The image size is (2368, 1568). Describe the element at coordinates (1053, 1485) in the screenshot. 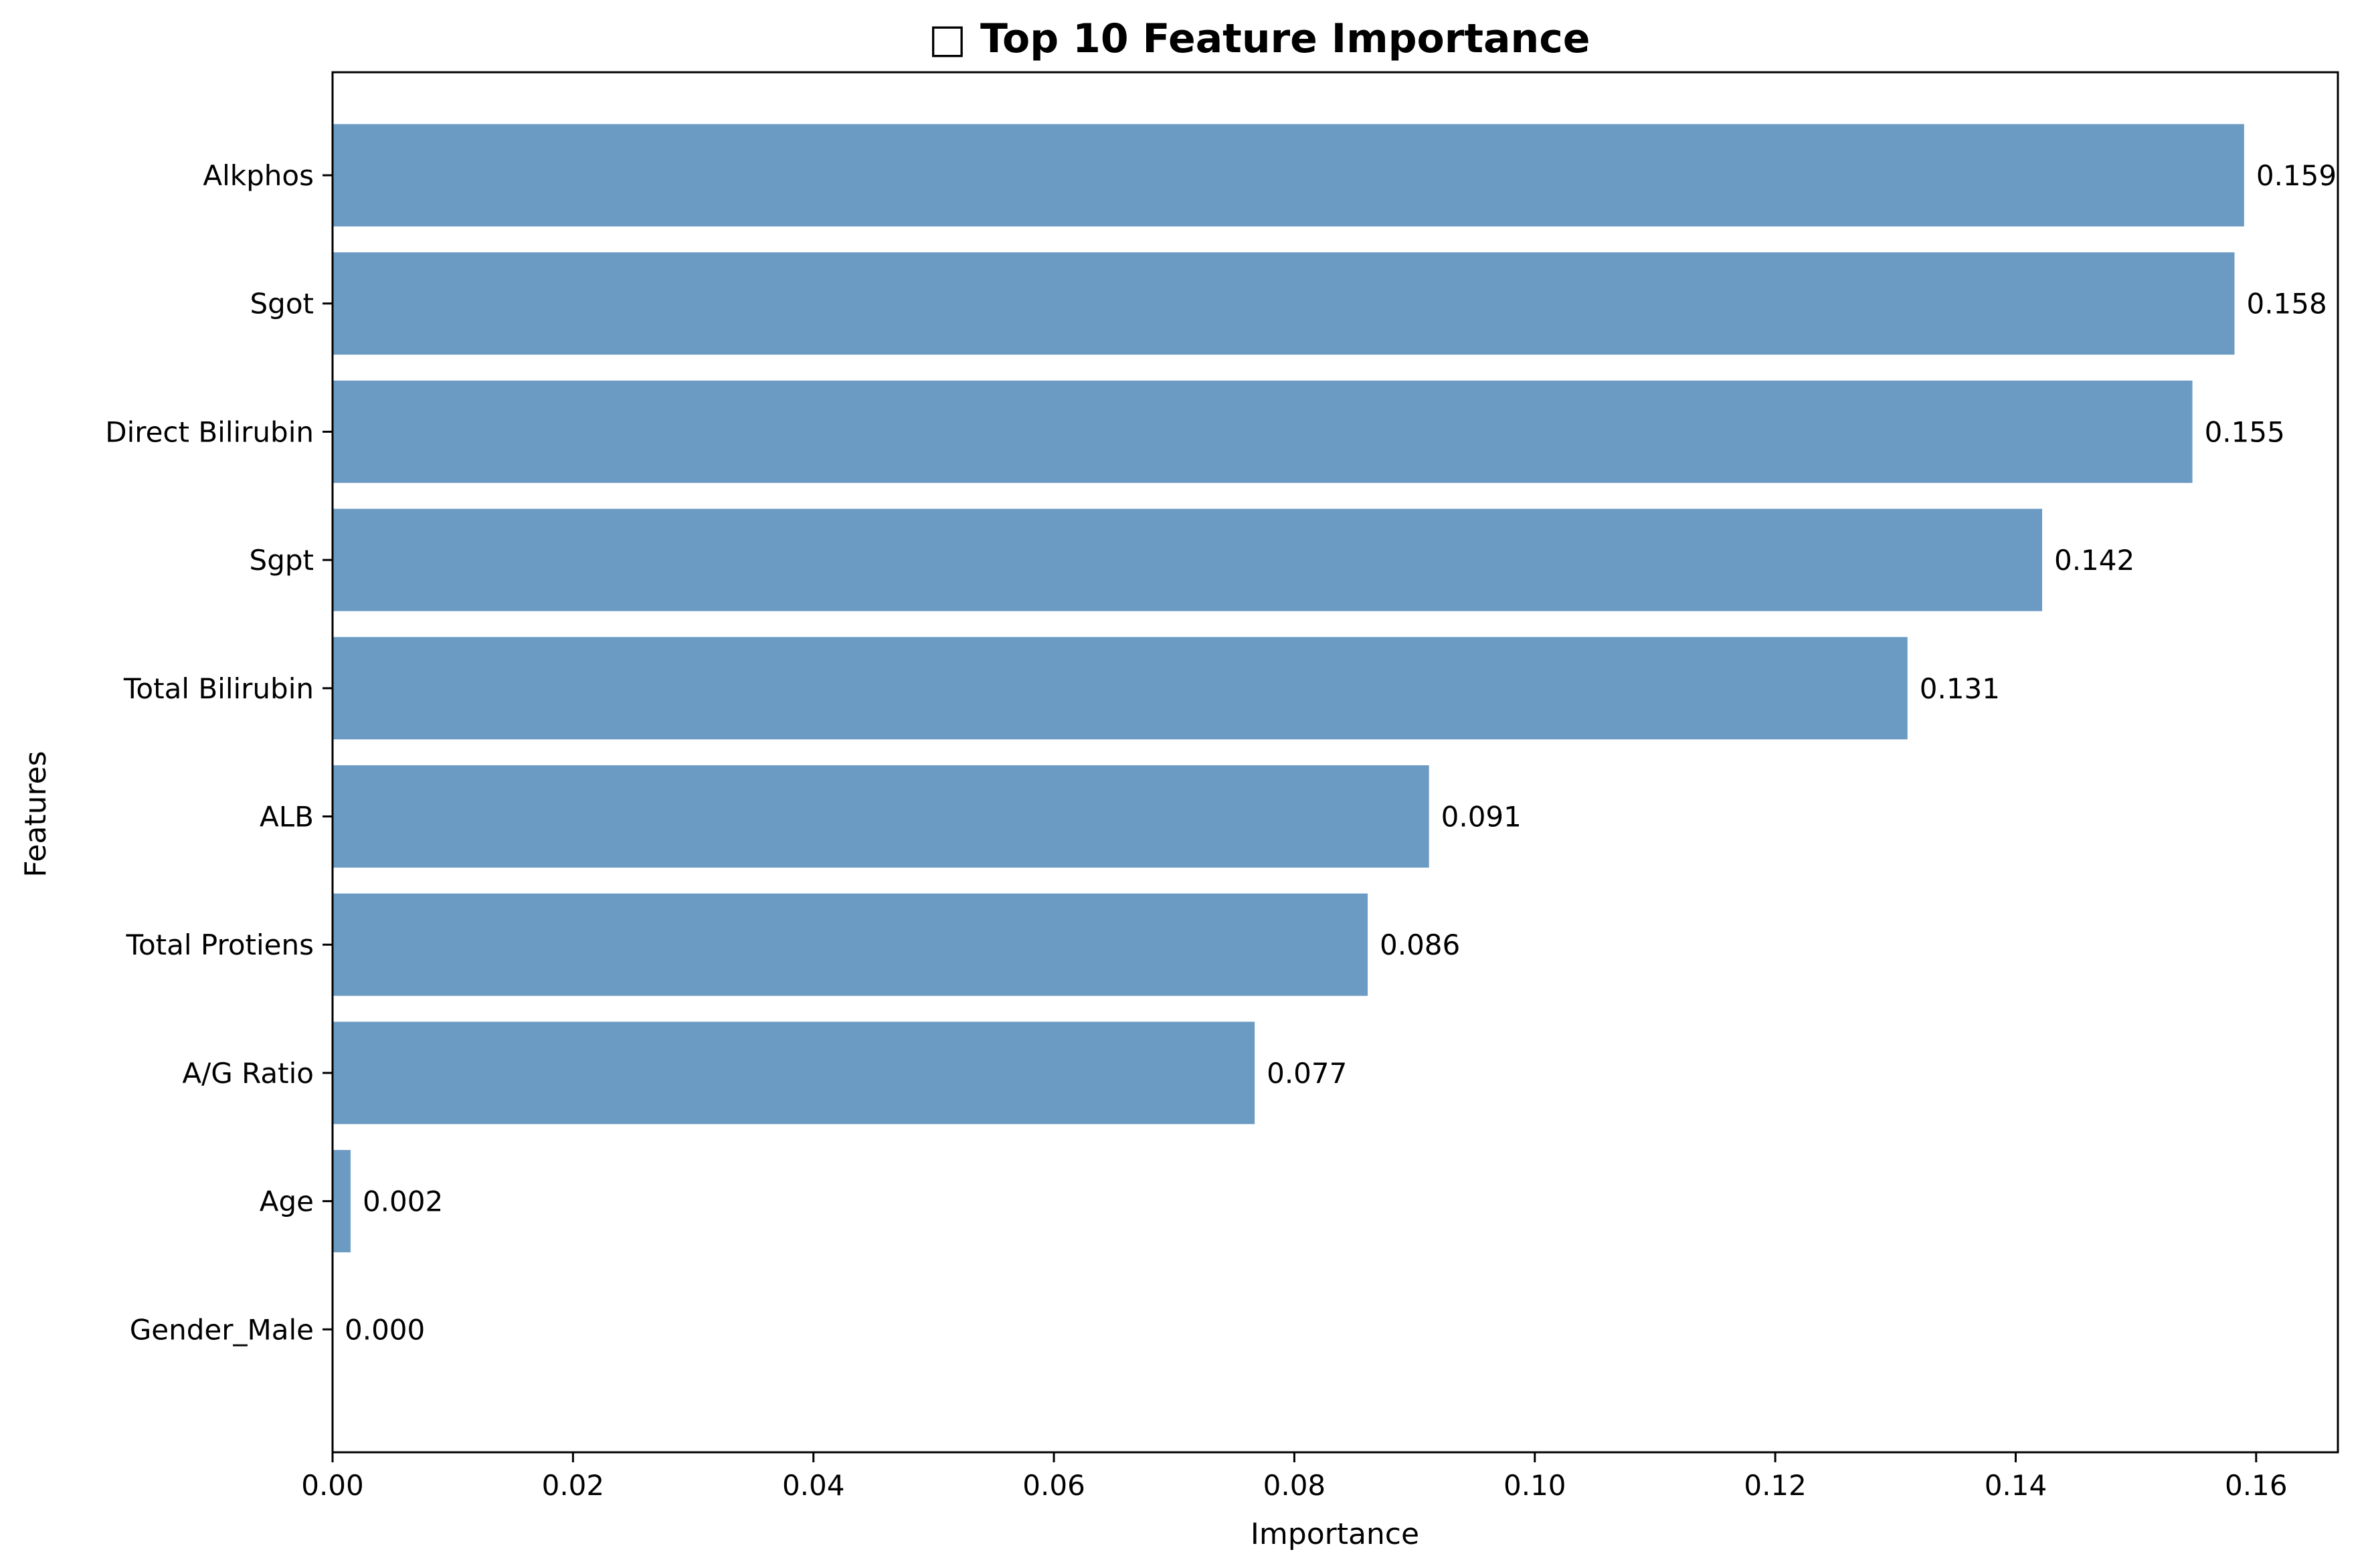

I see `x-tick-label: 0.06` at that location.